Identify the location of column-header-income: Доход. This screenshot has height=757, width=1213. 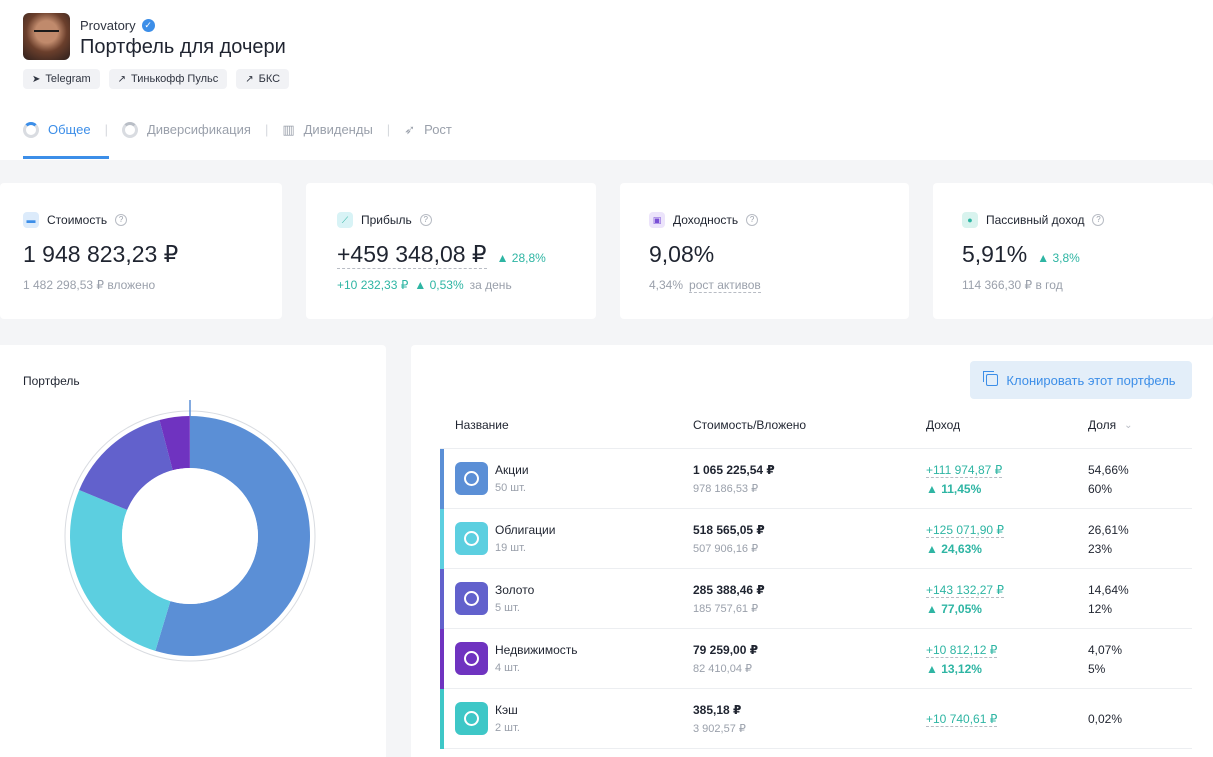
(943, 425).